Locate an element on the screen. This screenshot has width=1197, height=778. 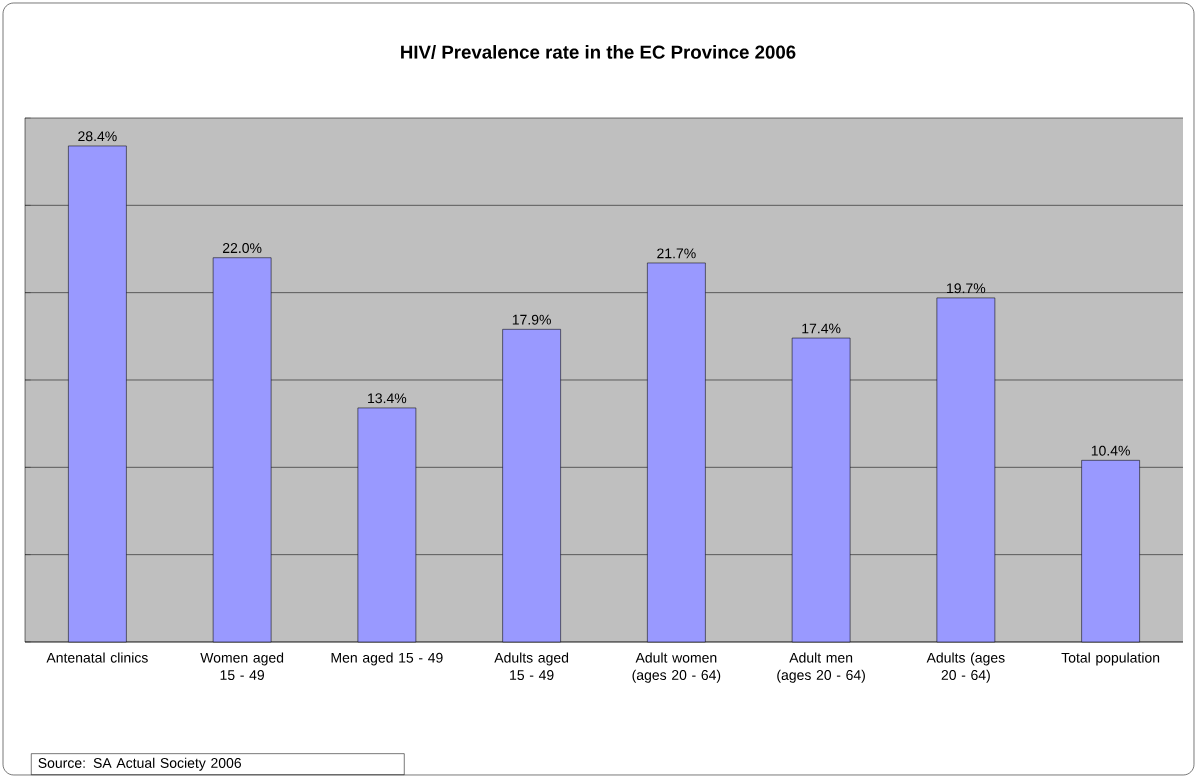
data-label: 17.9% is located at coordinates (531, 319).